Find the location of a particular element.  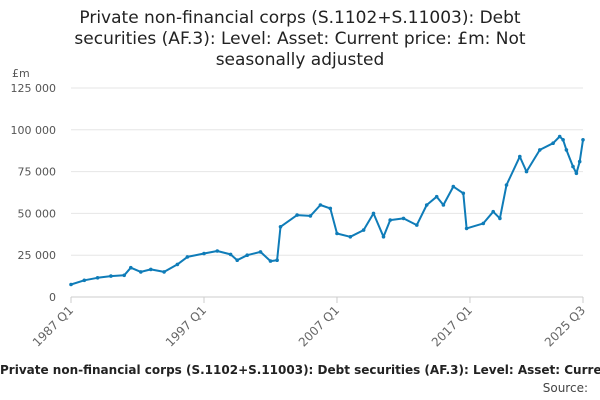

x-tick-label: 2017 Q1 is located at coordinates (452, 326).